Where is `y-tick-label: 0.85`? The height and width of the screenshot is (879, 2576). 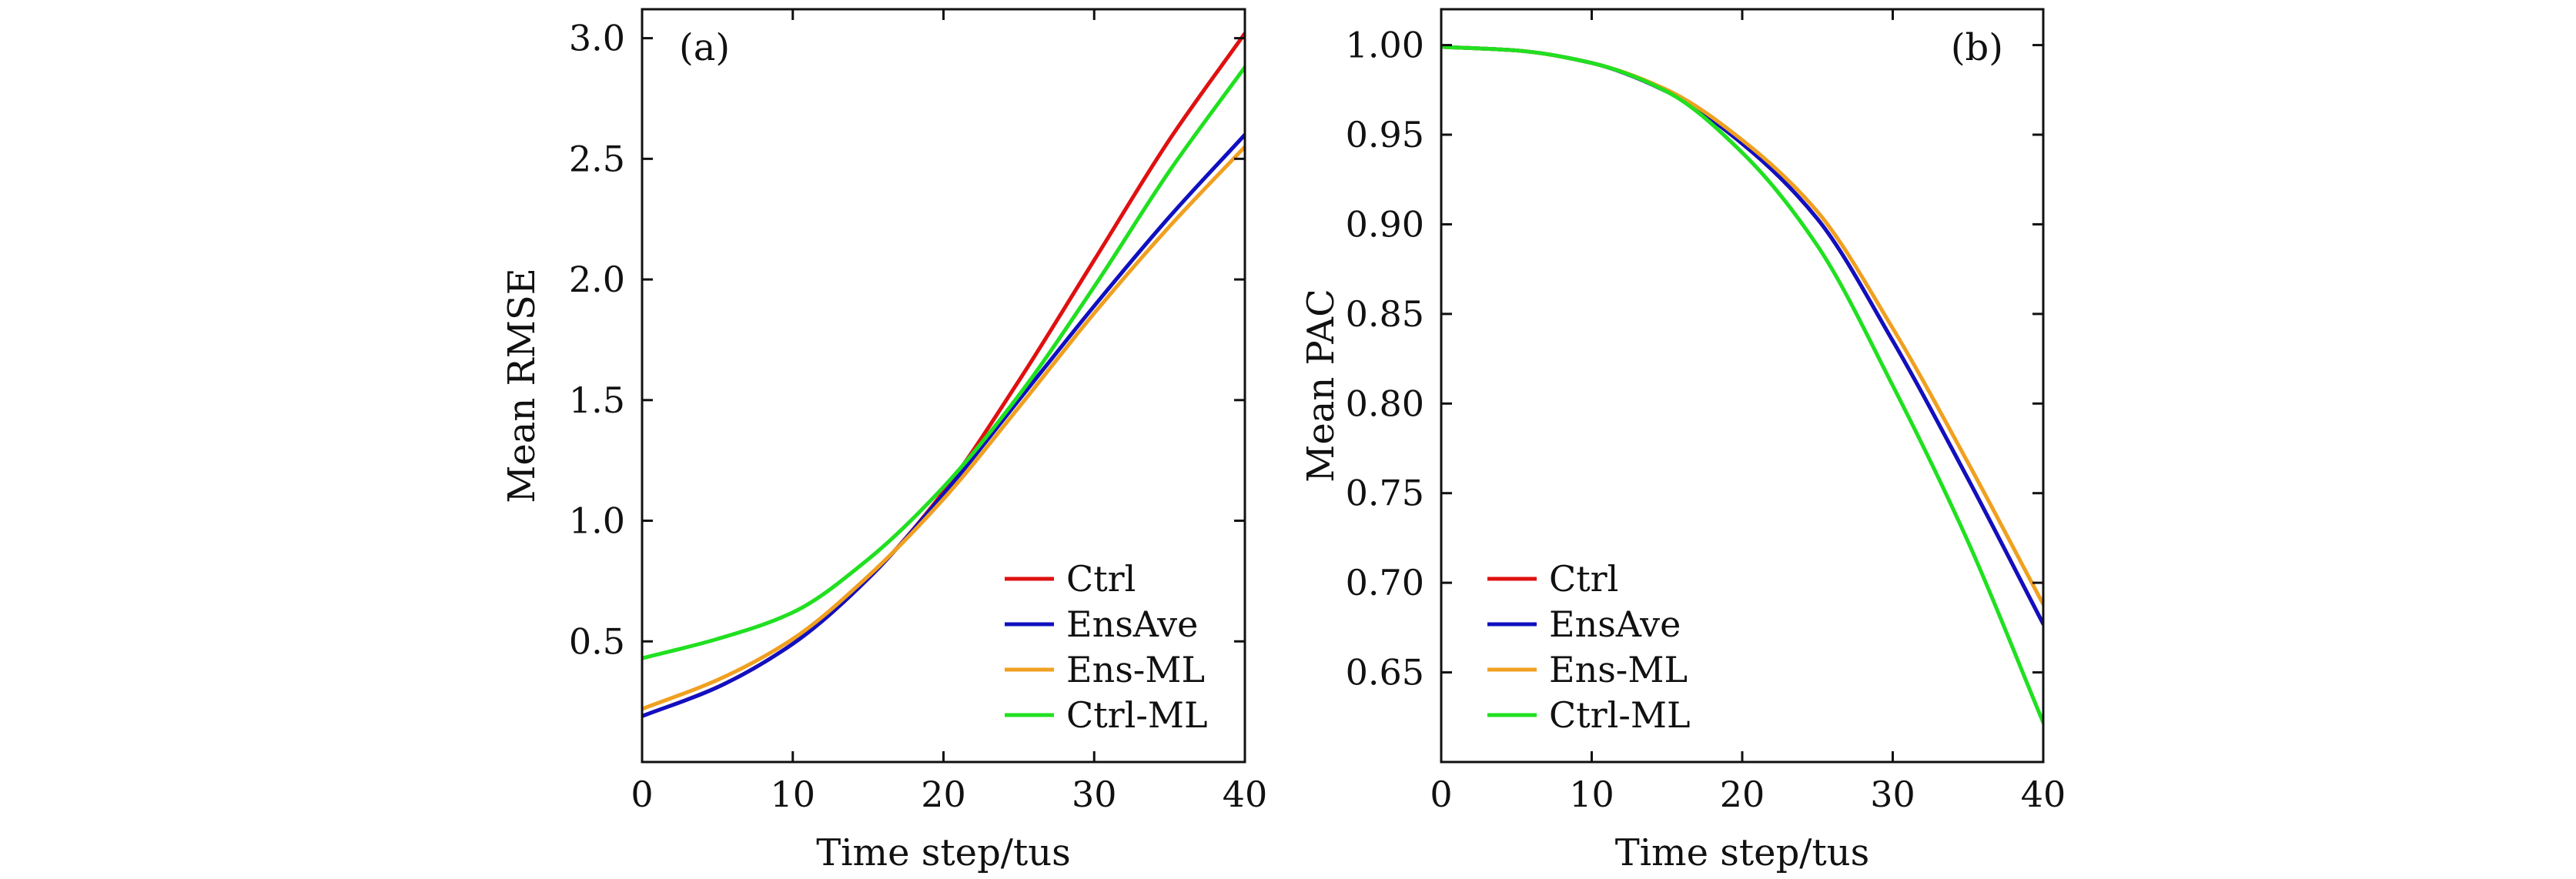
y-tick-label: 0.85 is located at coordinates (1385, 314).